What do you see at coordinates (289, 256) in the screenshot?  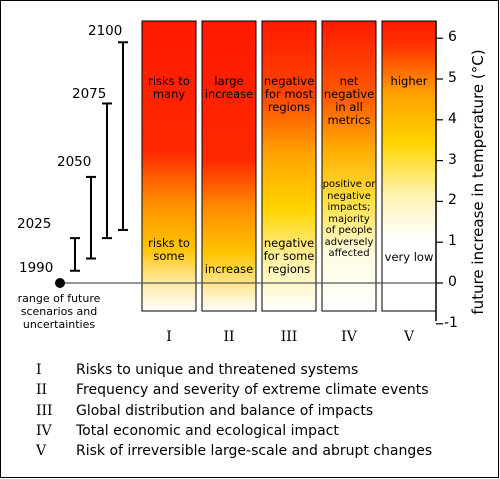 I see `column-iii-lower-text: negative for some regions` at bounding box center [289, 256].